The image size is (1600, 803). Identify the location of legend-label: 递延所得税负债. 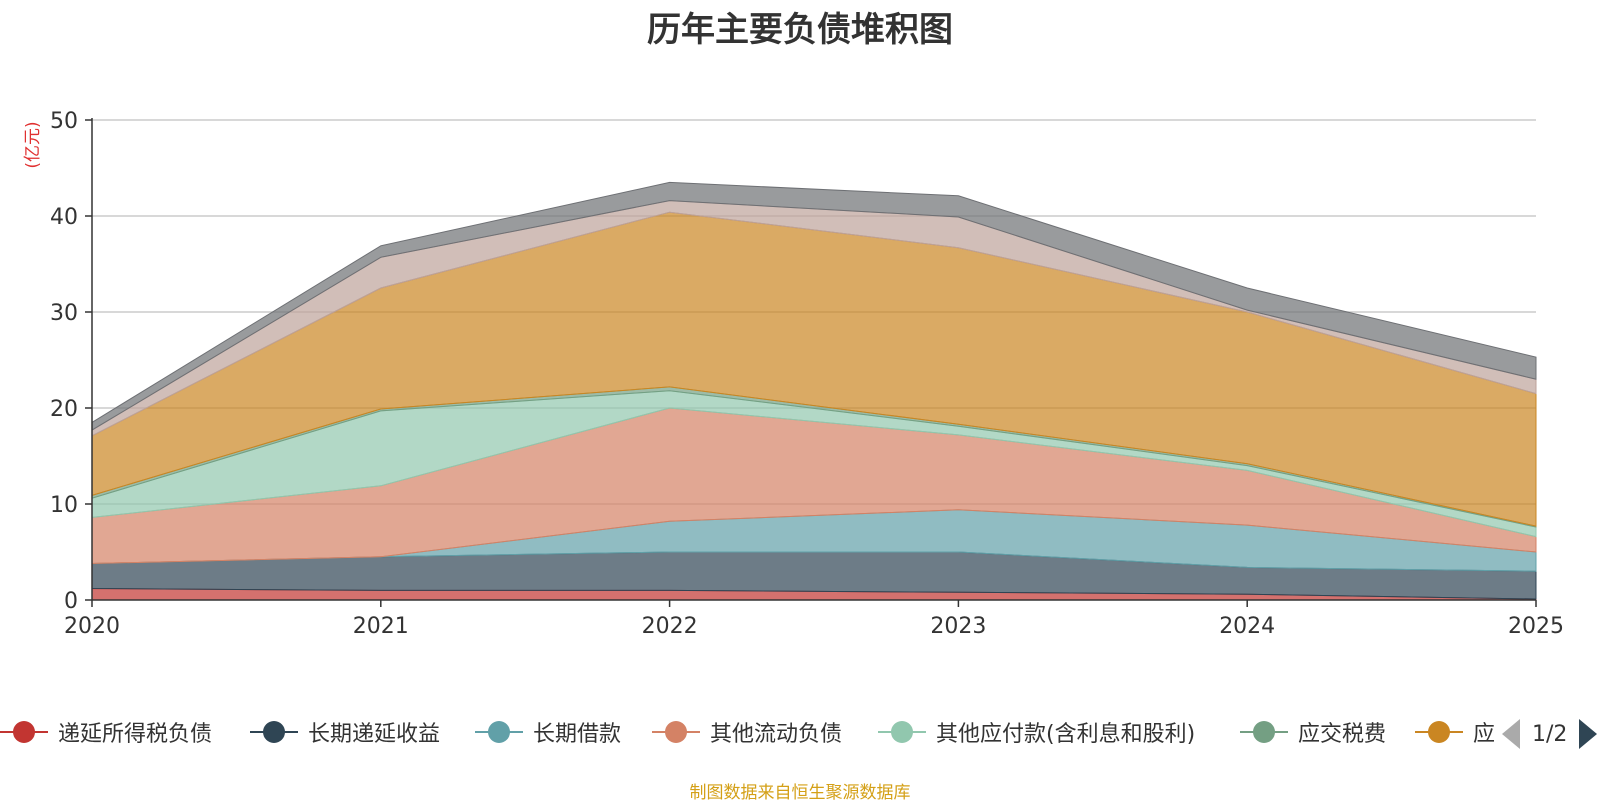
(135, 734).